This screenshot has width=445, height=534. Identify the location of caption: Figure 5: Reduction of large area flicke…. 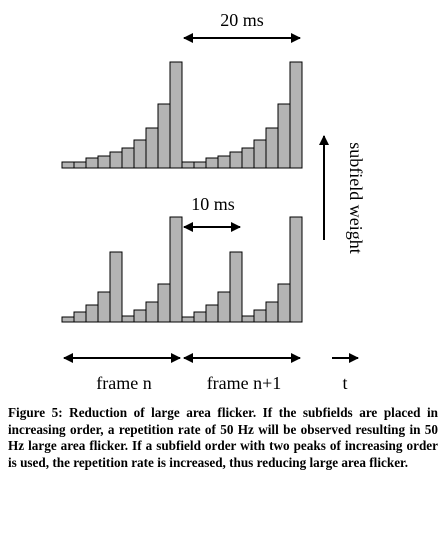
(223, 437).